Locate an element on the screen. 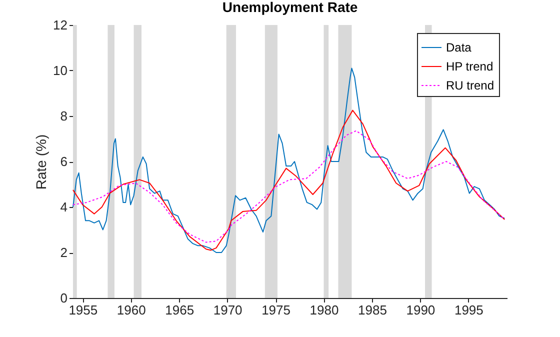 The image size is (560, 337). x-tick-label: 1960 is located at coordinates (131, 310).